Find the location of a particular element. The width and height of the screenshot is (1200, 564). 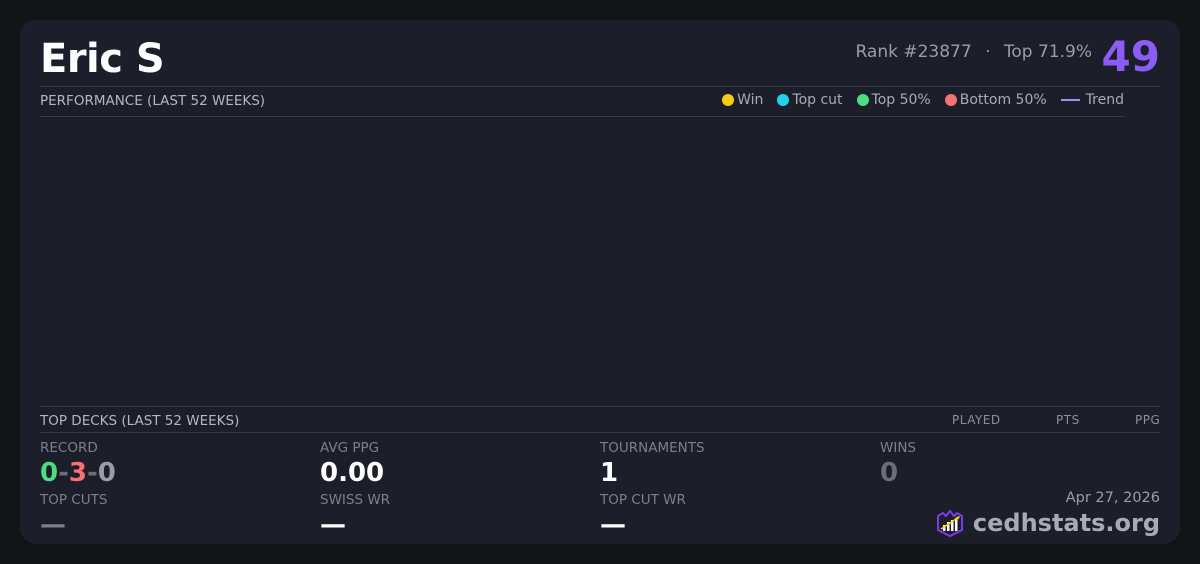

record-losses: 3 is located at coordinates (77, 473).